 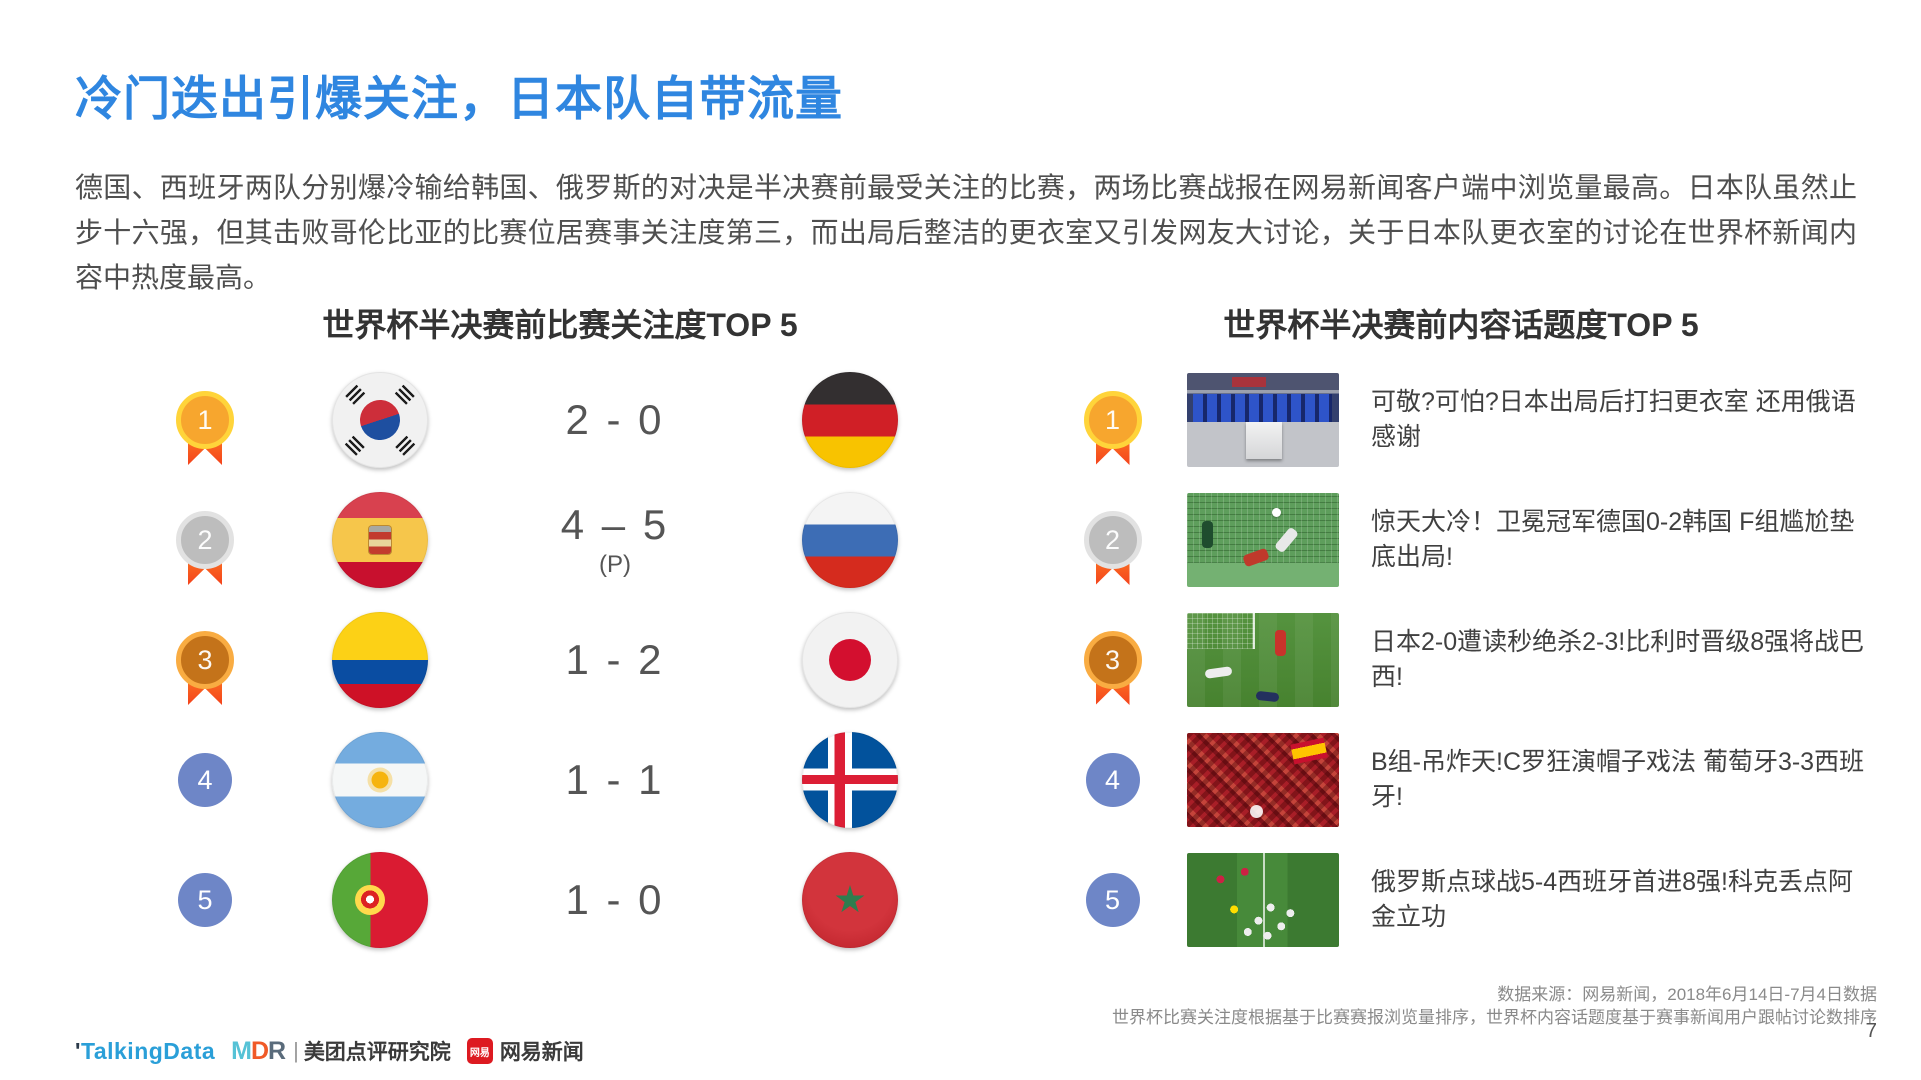 I want to click on score-text: 1 - 2, so click(x=615, y=659).